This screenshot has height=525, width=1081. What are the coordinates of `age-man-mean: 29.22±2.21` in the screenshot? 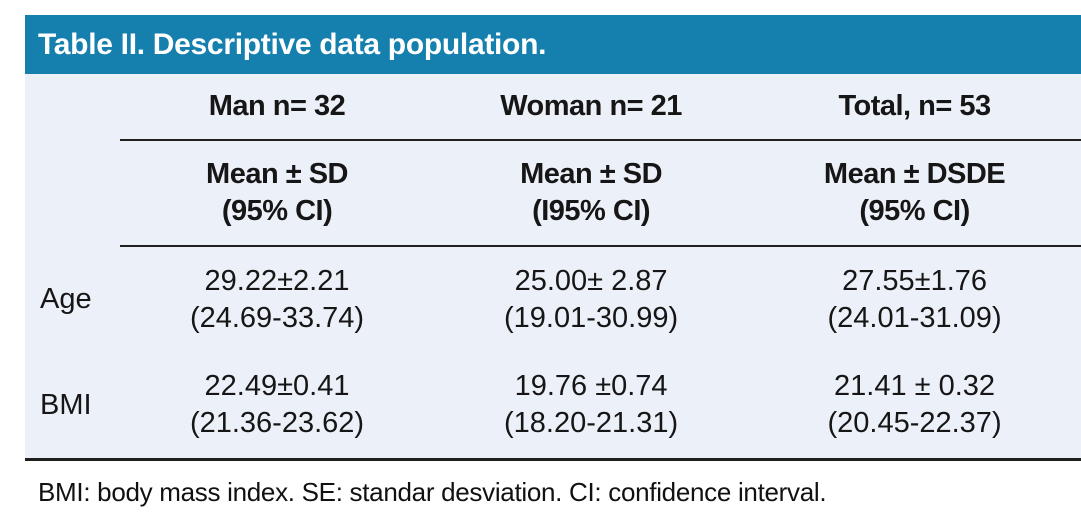 It's located at (277, 280).